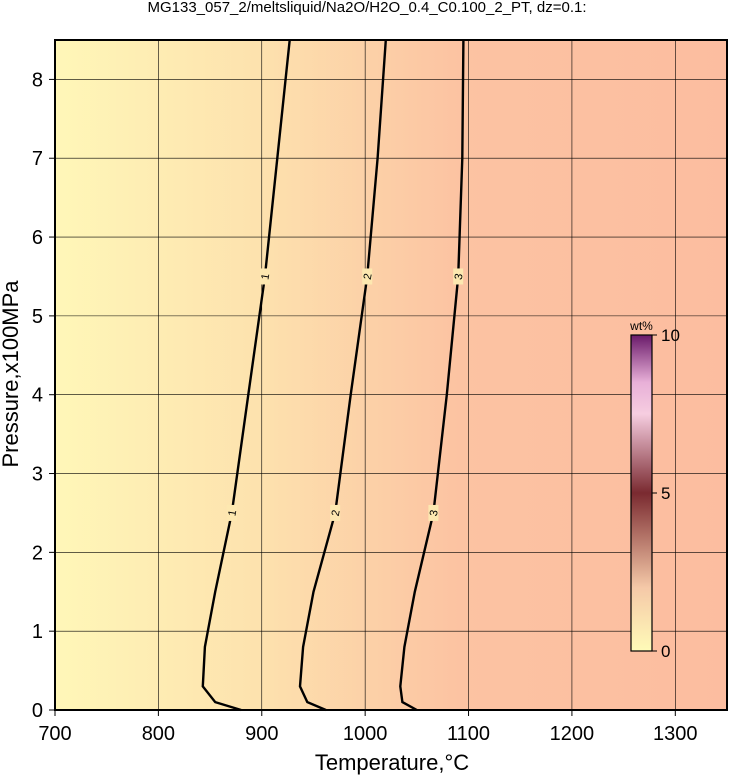 The image size is (734, 781). I want to click on y-tick-label: 2, so click(37, 553).